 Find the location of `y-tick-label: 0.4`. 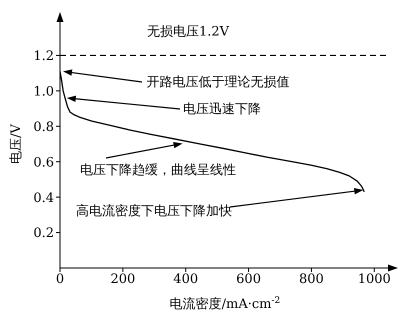

y-tick-label: 0.4 is located at coordinates (43, 198).